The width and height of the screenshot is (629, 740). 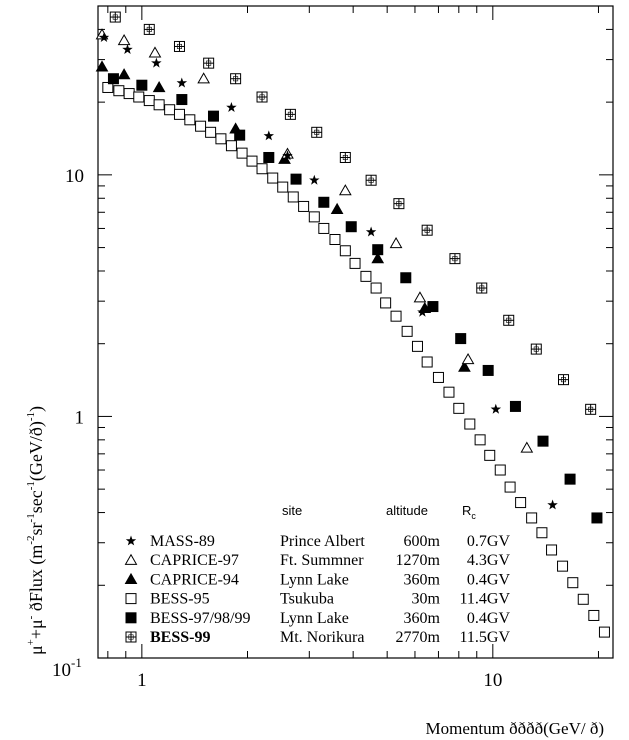 What do you see at coordinates (322, 541) in the screenshot?
I see `legend-site: Prince Albert` at bounding box center [322, 541].